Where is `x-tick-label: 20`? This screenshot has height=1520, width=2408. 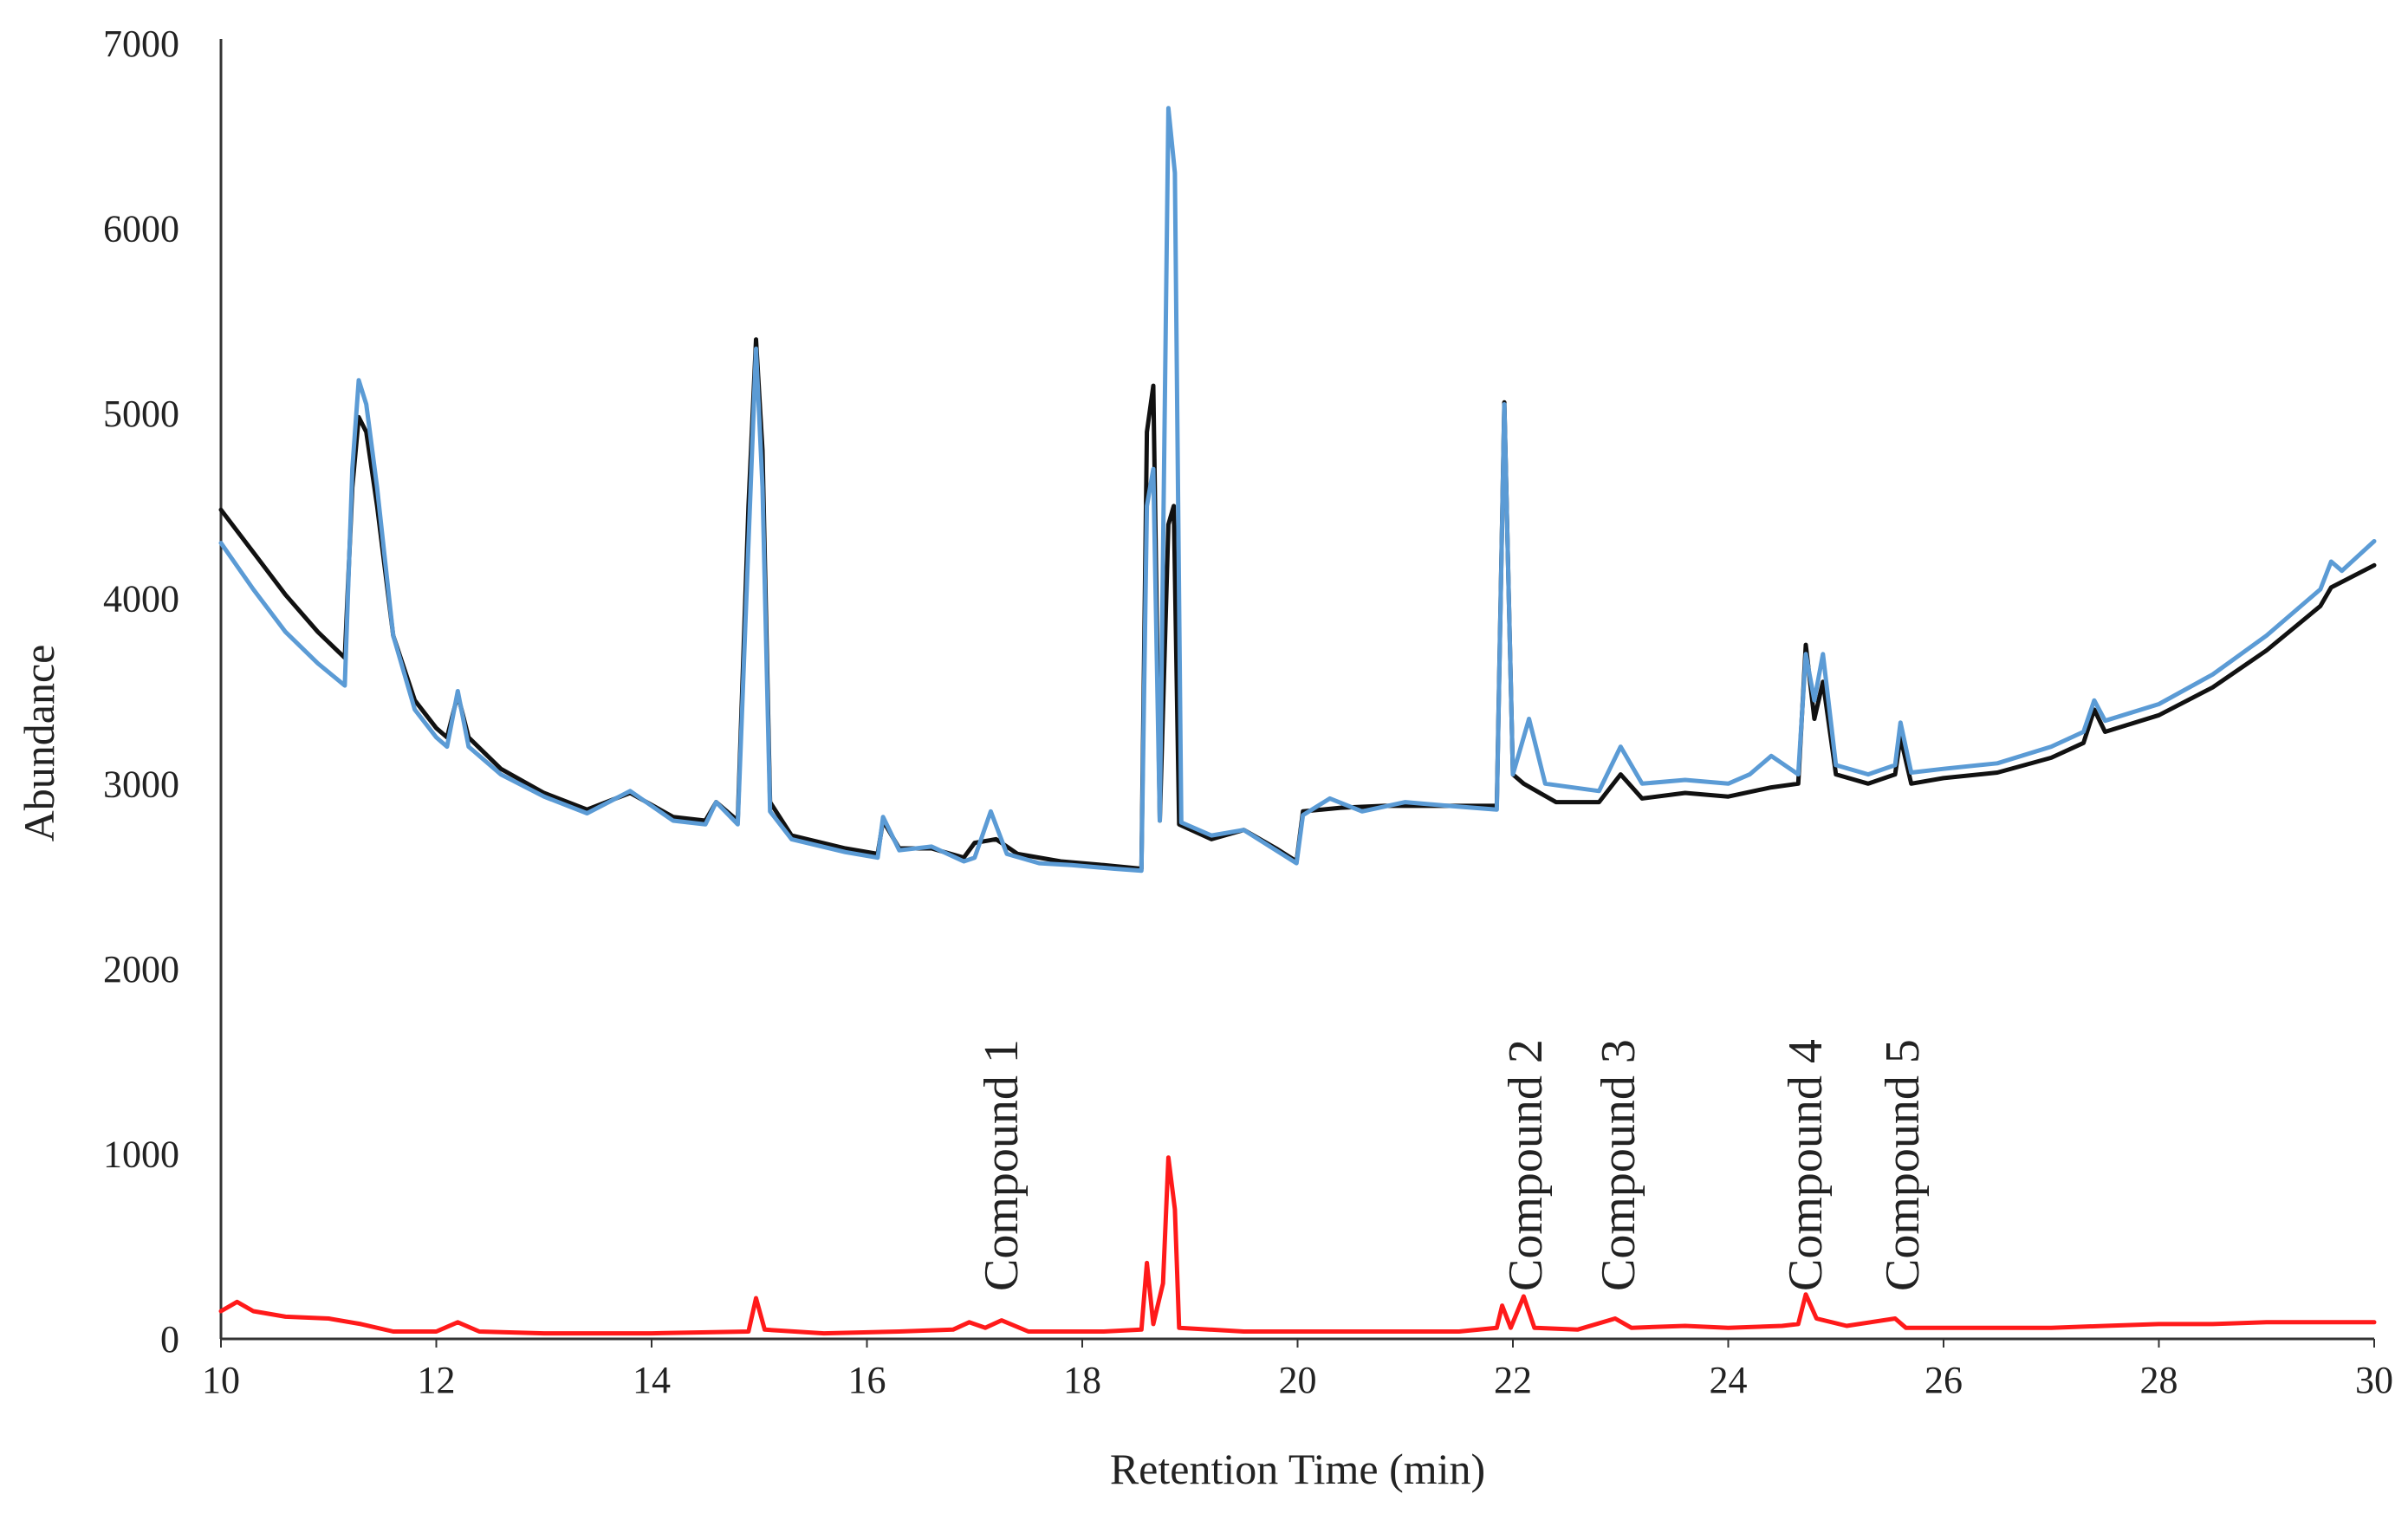 x-tick-label: 20 is located at coordinates (1298, 1380).